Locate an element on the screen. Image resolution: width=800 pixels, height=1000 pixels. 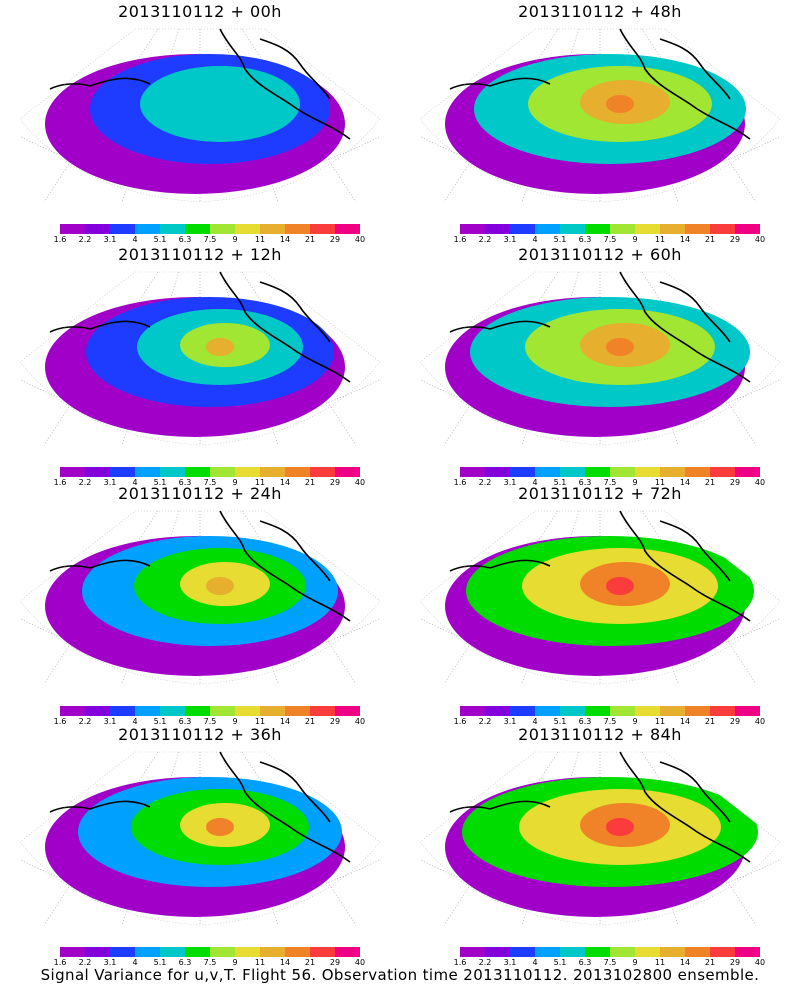
colorbar-tick-label: 3.1 is located at coordinates (110, 239).